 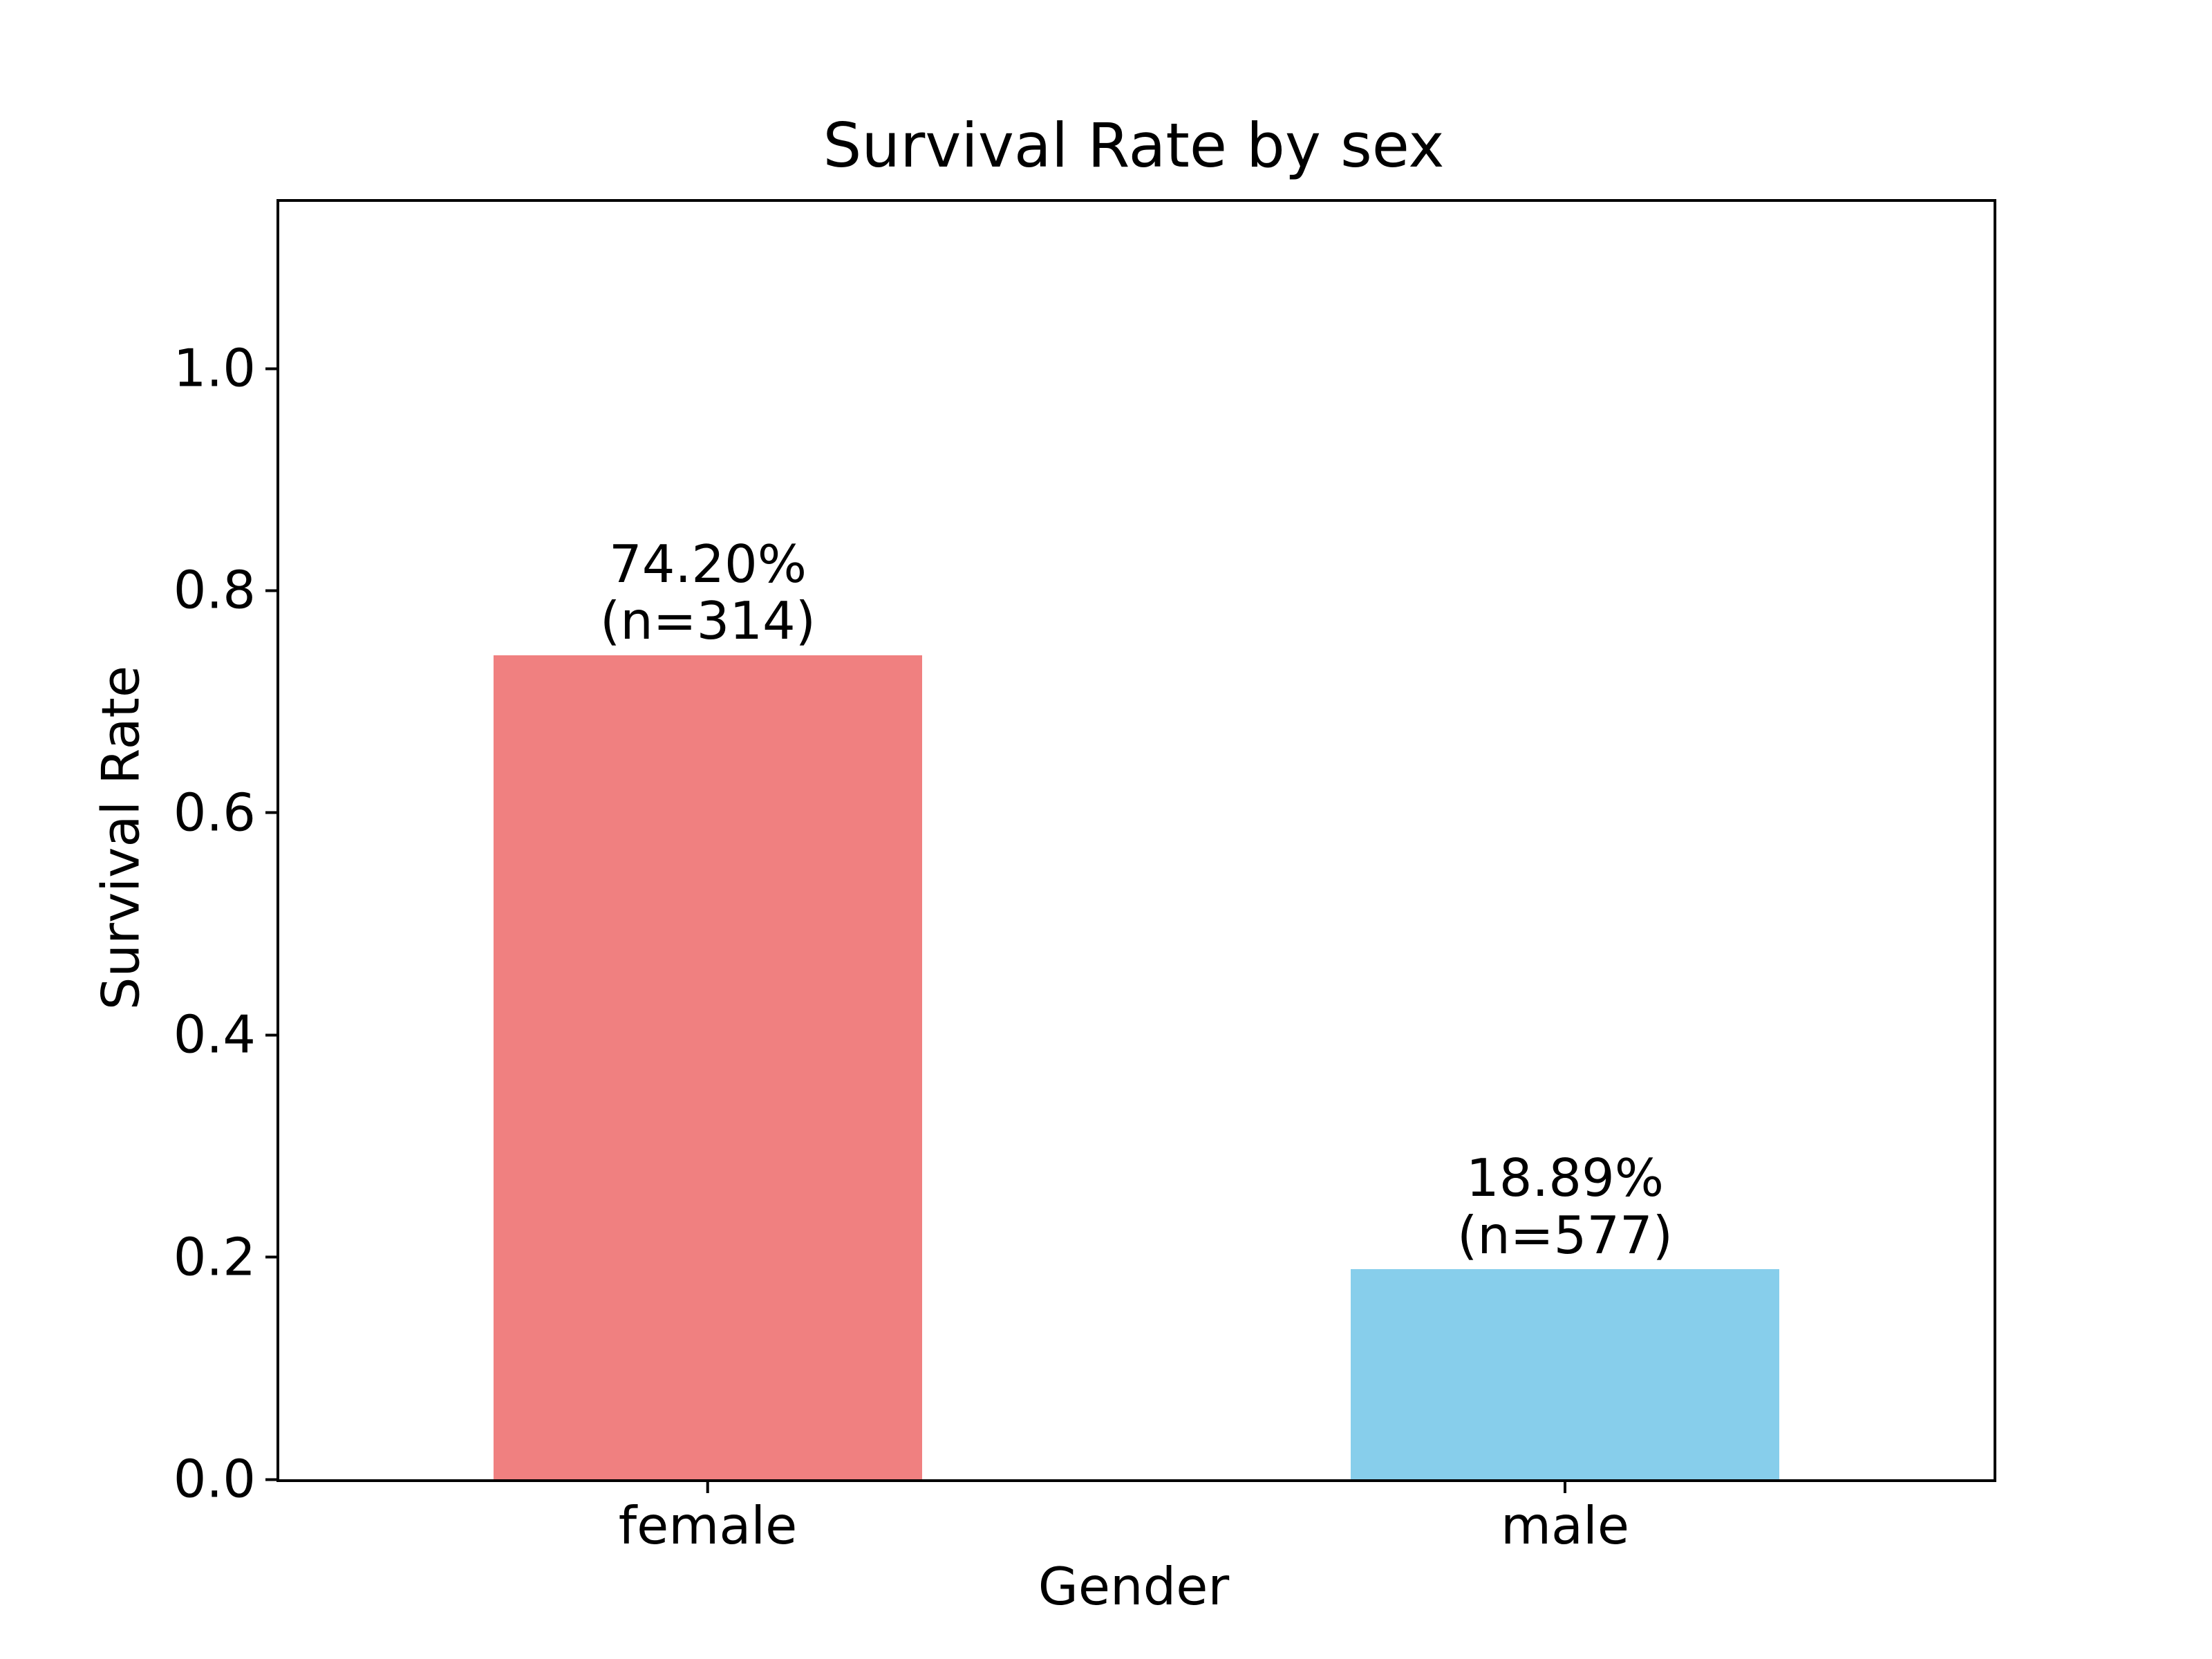 I want to click on y-tick-0.2: 0.2, so click(x=191, y=1257).